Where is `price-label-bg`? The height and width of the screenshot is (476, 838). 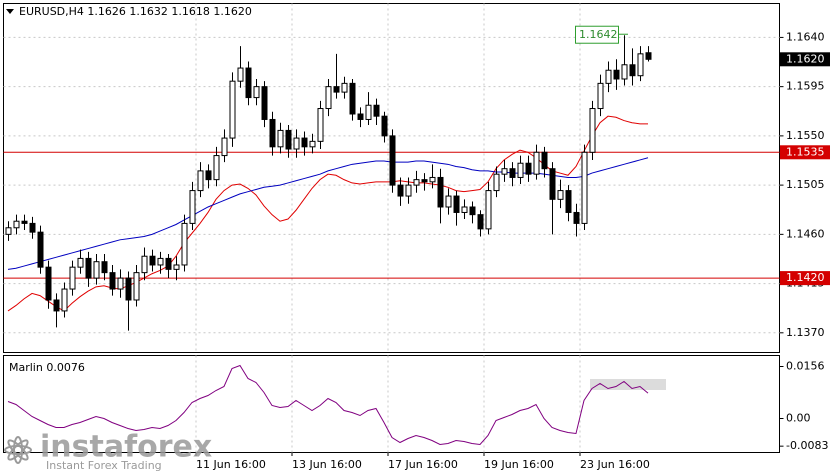
price-label-bg is located at coordinates (805, 278).